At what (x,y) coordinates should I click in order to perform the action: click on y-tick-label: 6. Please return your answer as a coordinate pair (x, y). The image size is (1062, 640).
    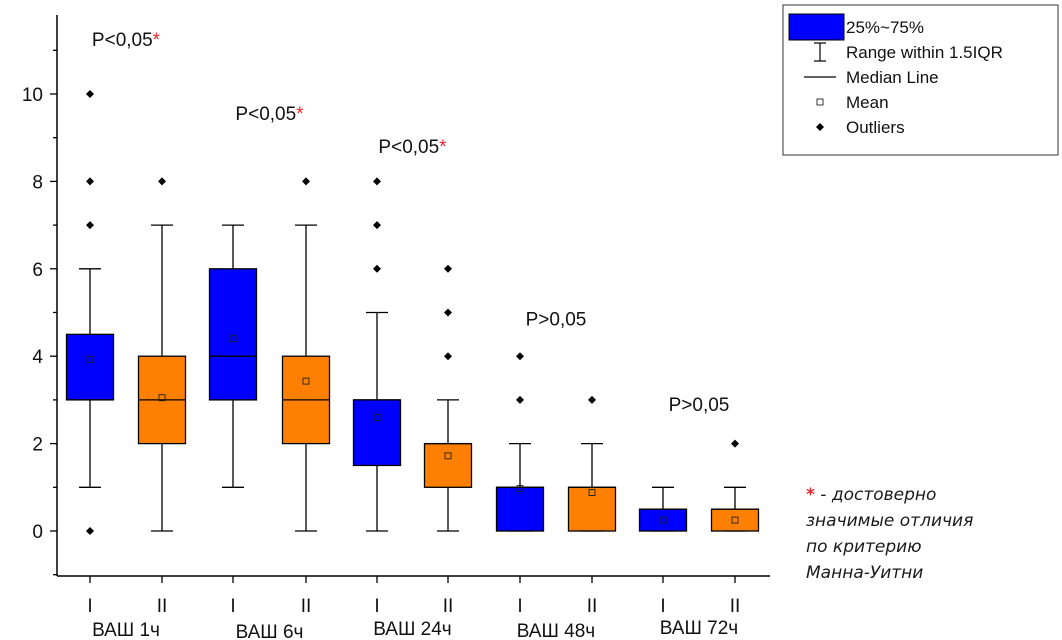
    Looking at the image, I should click on (37, 270).